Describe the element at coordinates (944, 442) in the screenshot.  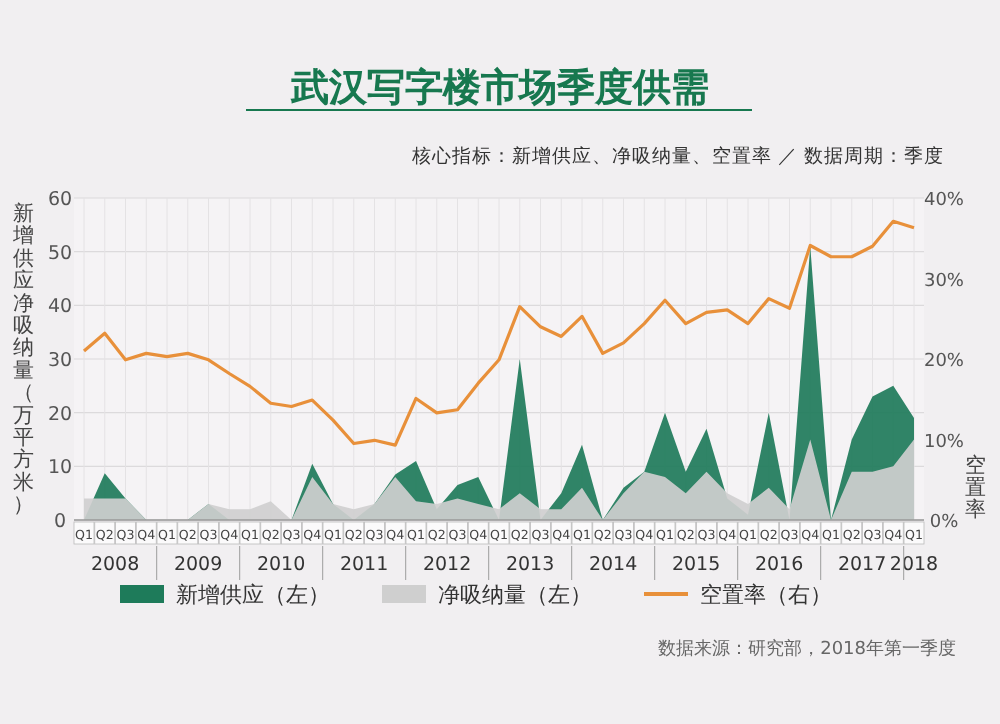
I see `y2-tick-label: 10%` at that location.